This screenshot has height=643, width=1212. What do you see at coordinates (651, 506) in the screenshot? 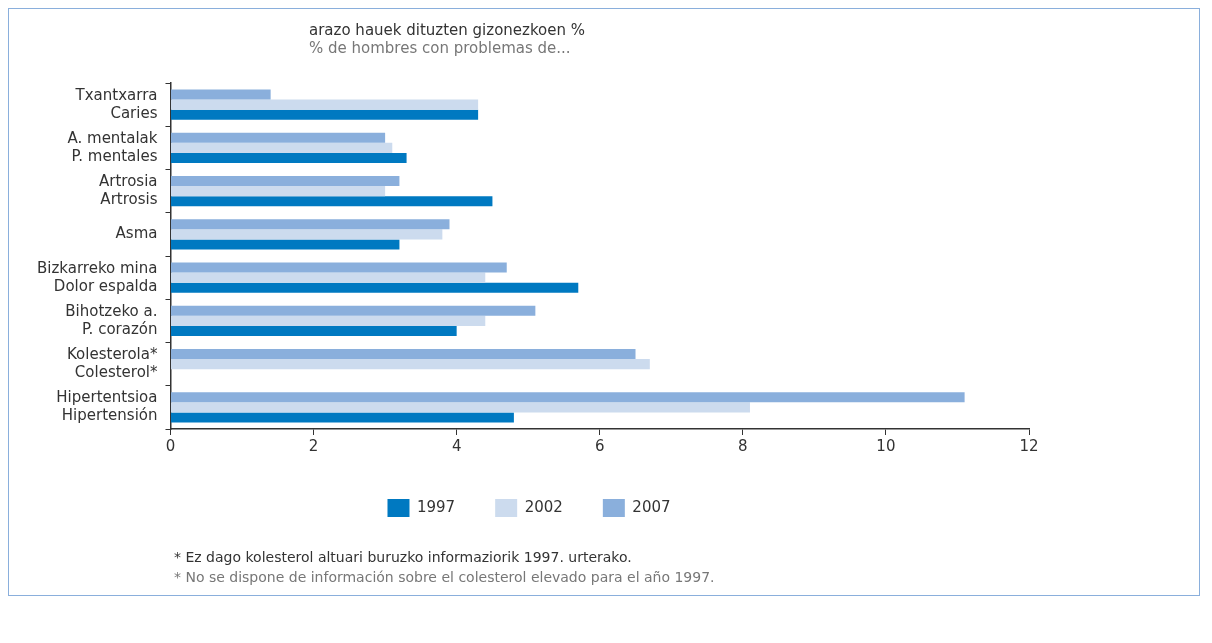
I see `legend-label: 2007` at bounding box center [651, 506].